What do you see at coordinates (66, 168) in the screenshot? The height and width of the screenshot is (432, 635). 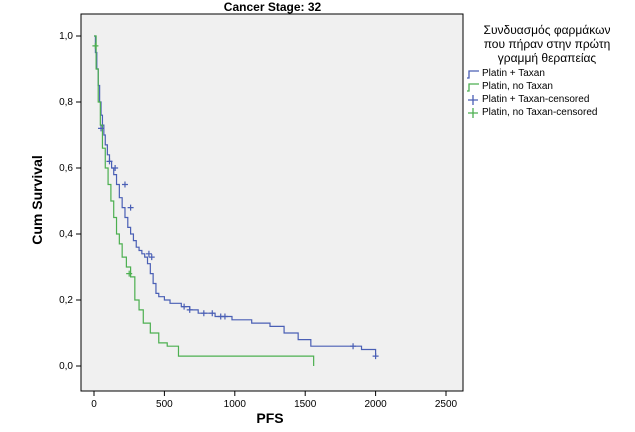 I see `y-tick-label: 0,6` at bounding box center [66, 168].